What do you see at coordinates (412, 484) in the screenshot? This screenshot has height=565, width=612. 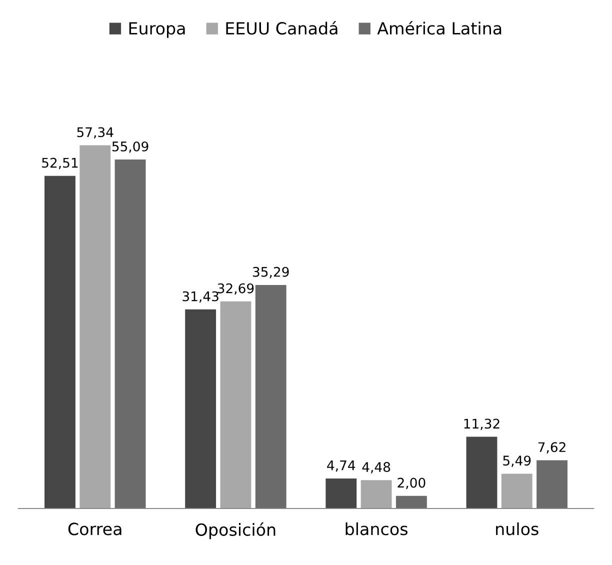 I see `data-label: 2,00` at bounding box center [412, 484].